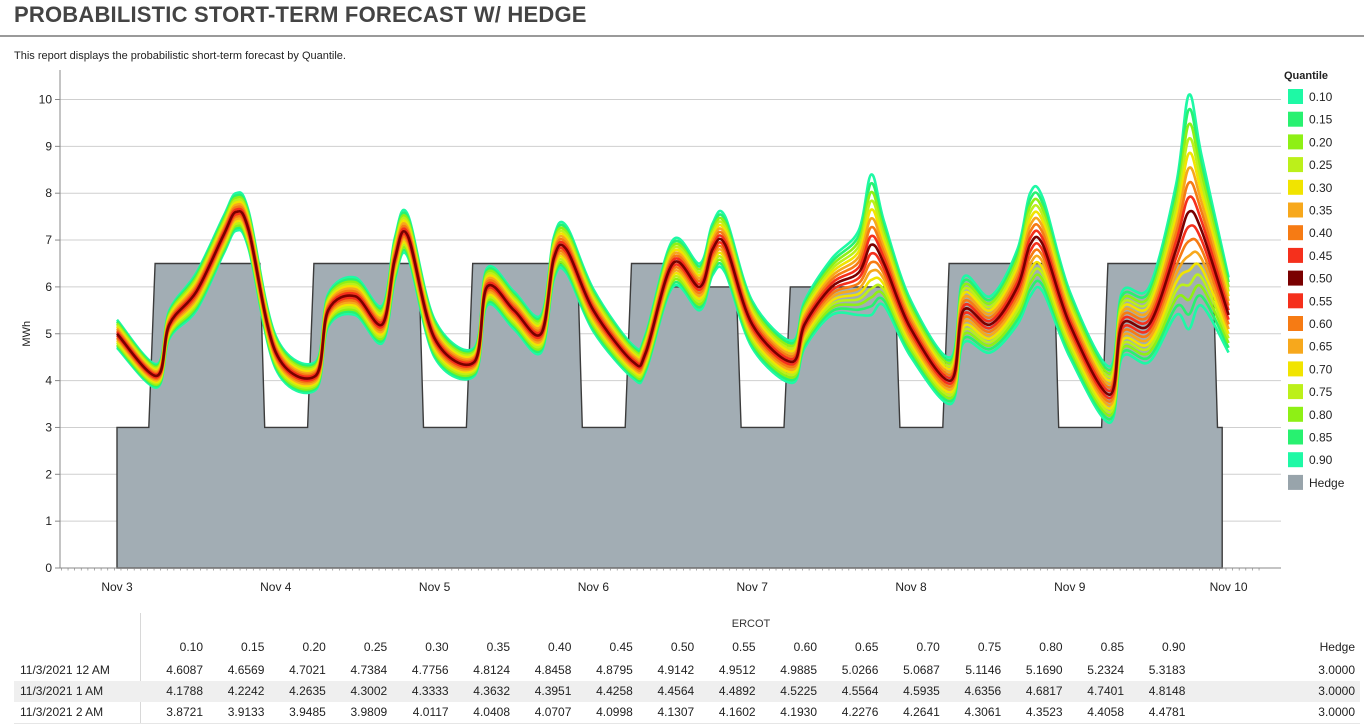 This screenshot has width=1364, height=724. I want to click on column-header: 0.40, so click(560, 647).